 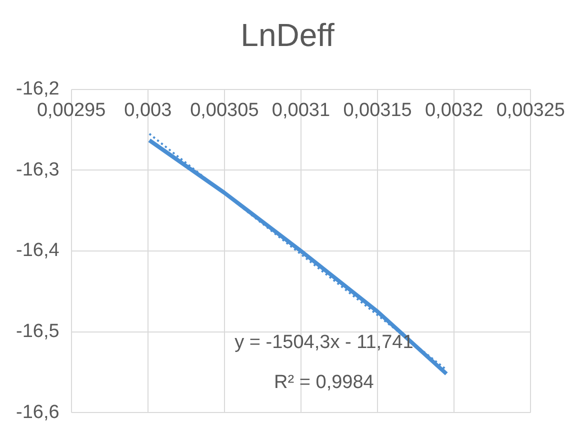 I want to click on y-tick-label: -16,3, so click(x=38, y=169).